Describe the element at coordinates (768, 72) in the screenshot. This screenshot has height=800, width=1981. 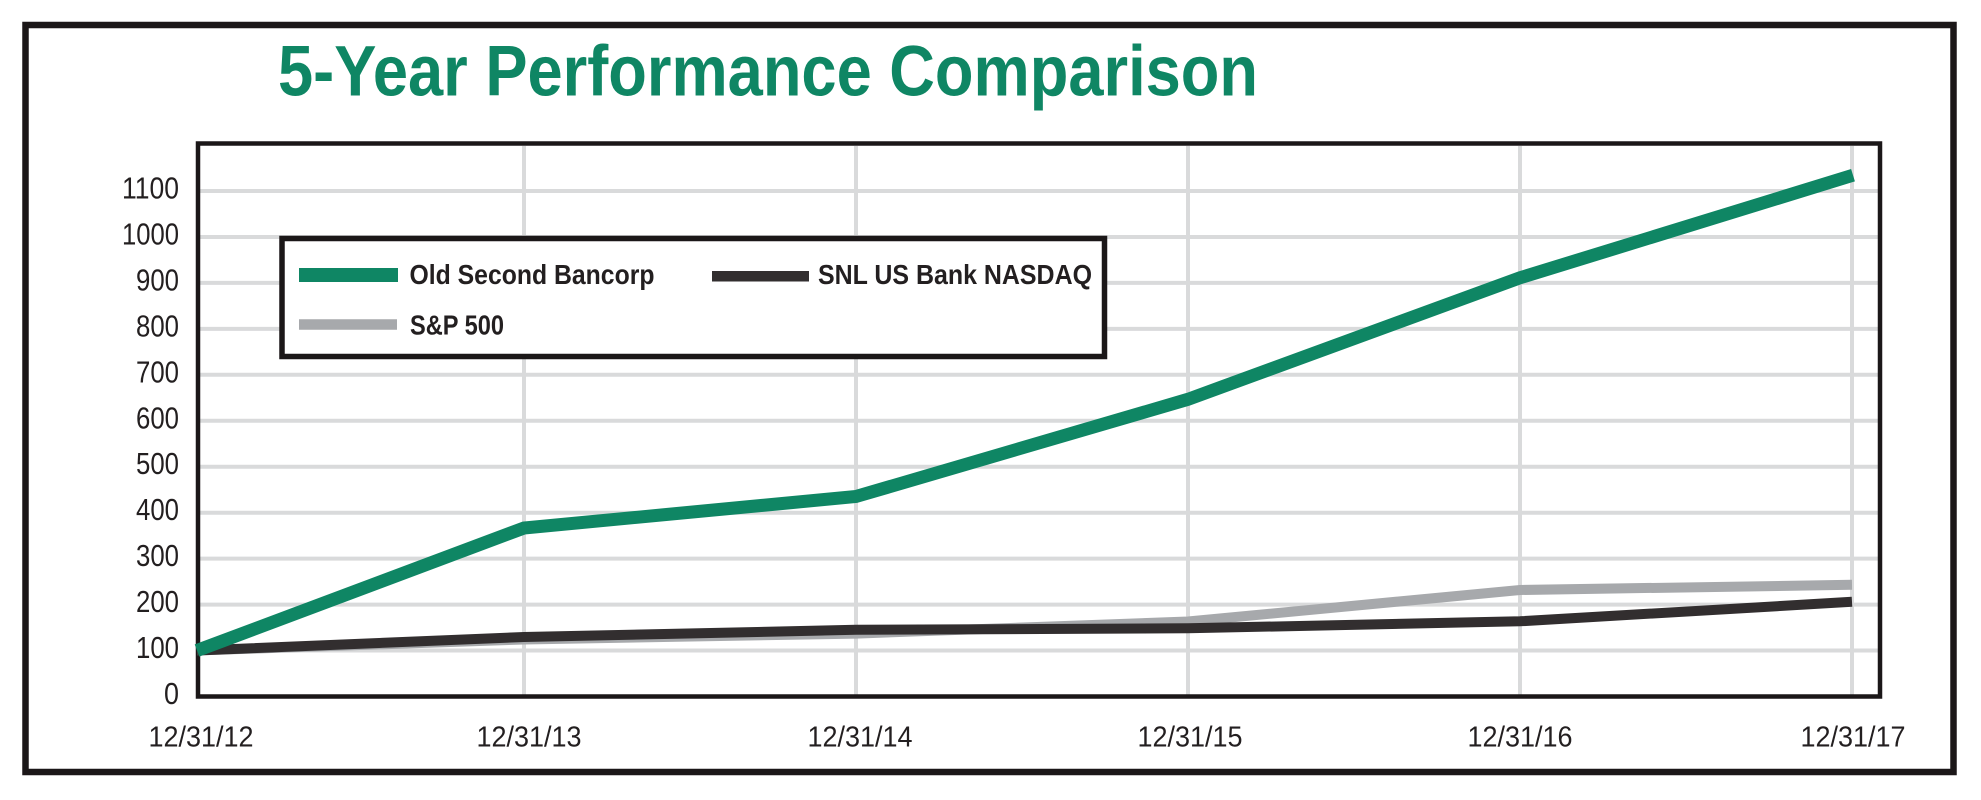
I see `svg-text: 5-Year Performance Comparison` at that location.